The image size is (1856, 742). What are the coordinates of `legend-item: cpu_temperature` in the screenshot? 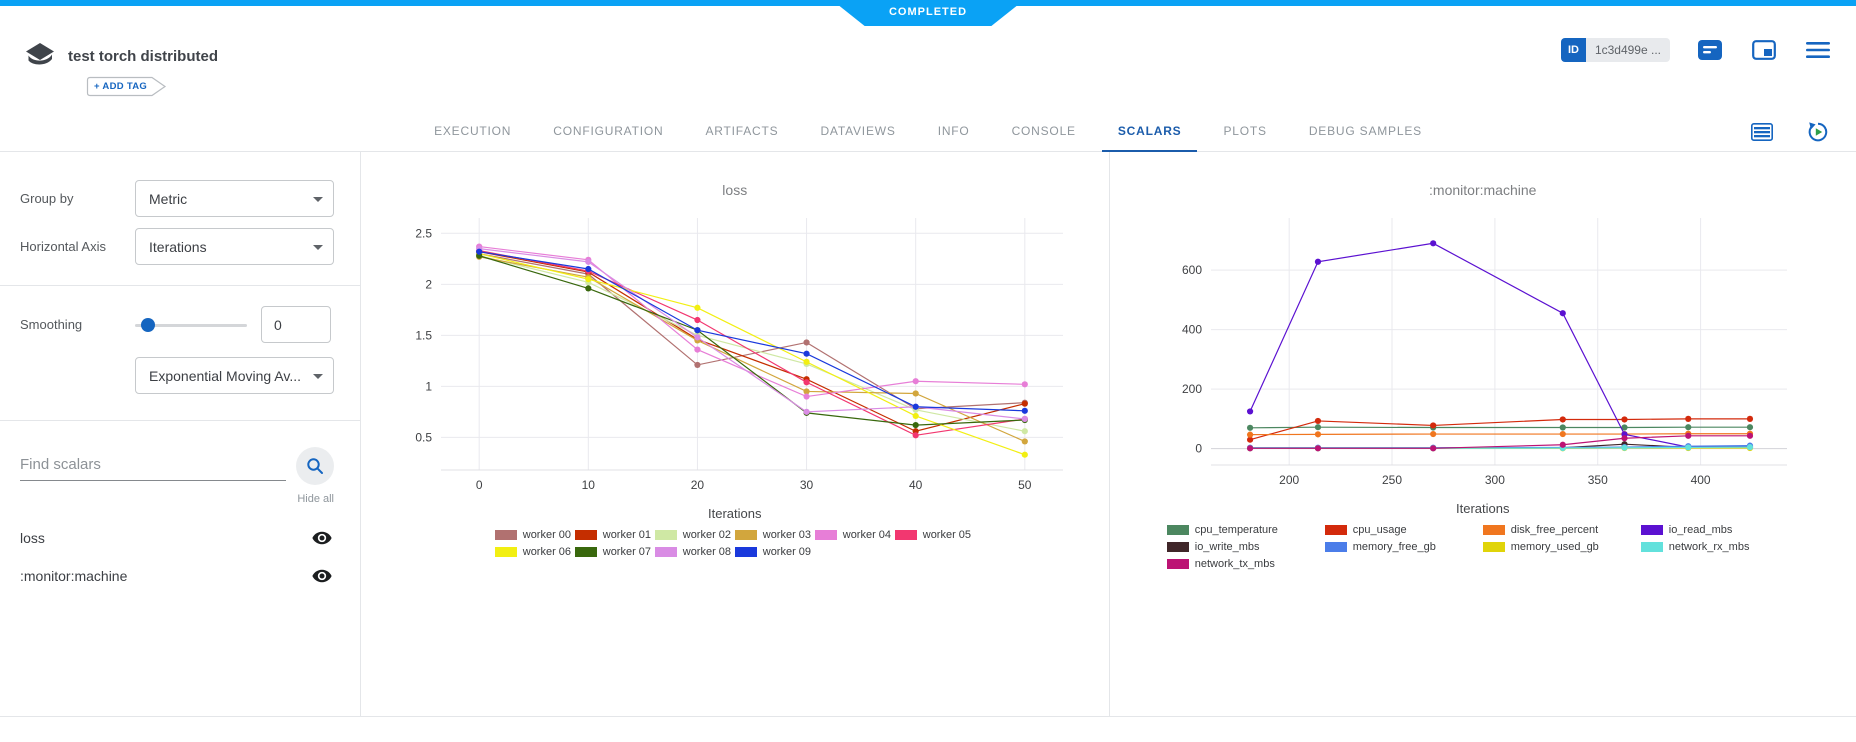 It's located at (1245, 530).